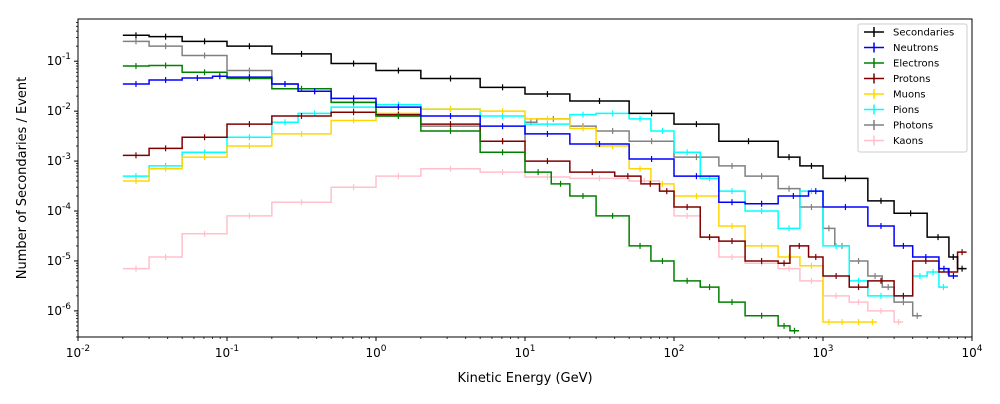 Image resolution: width=1000 pixels, height=404 pixels. I want to click on legend-entry-muons: Muons, so click(895, 95).